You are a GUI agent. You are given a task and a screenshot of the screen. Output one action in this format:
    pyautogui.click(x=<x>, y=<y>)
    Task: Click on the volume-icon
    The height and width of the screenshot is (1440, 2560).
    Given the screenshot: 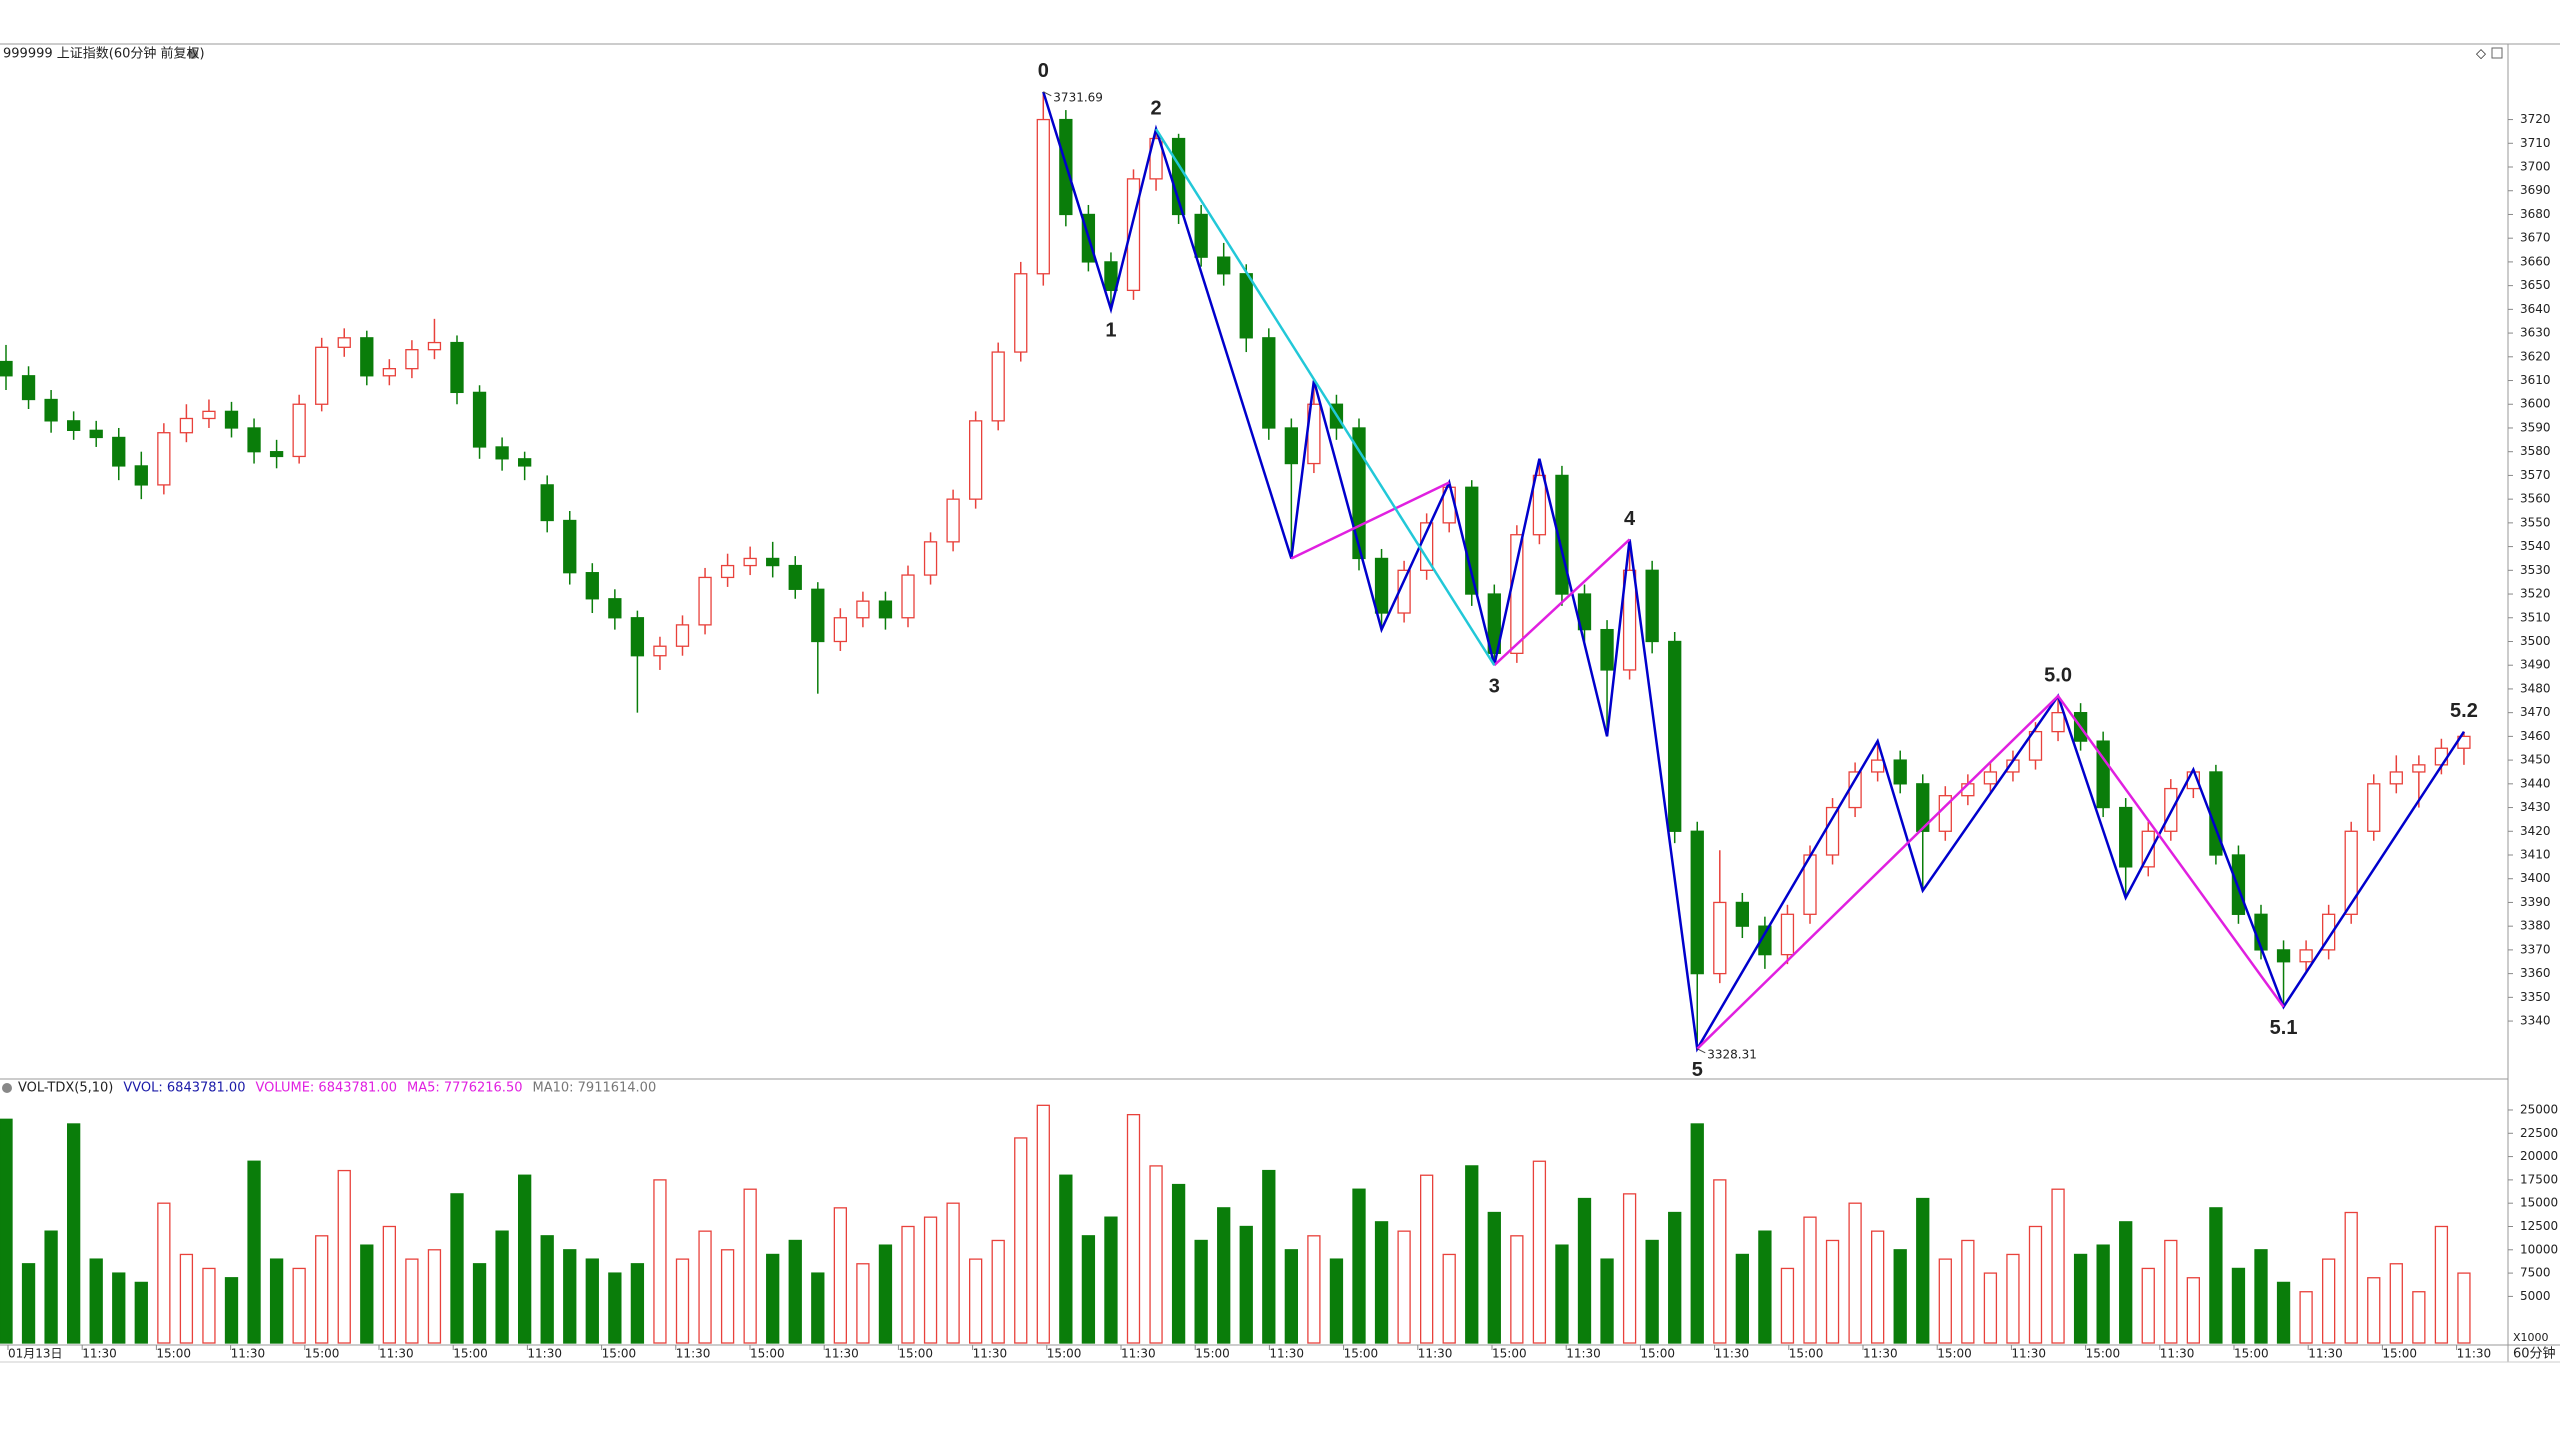 What is the action you would take?
    pyautogui.click(x=7, y=1088)
    